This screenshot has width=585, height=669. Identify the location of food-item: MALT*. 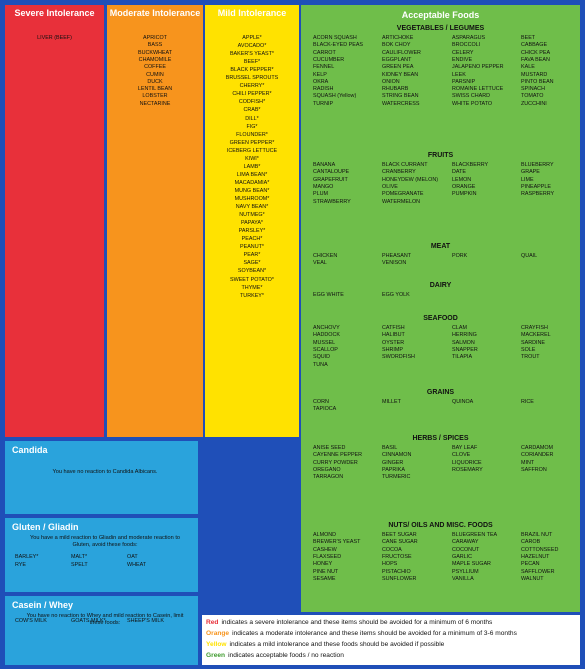
(79, 557).